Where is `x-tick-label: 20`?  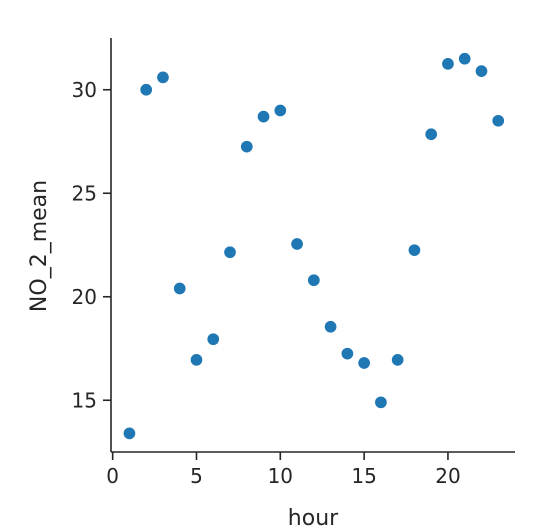 x-tick-label: 20 is located at coordinates (447, 476).